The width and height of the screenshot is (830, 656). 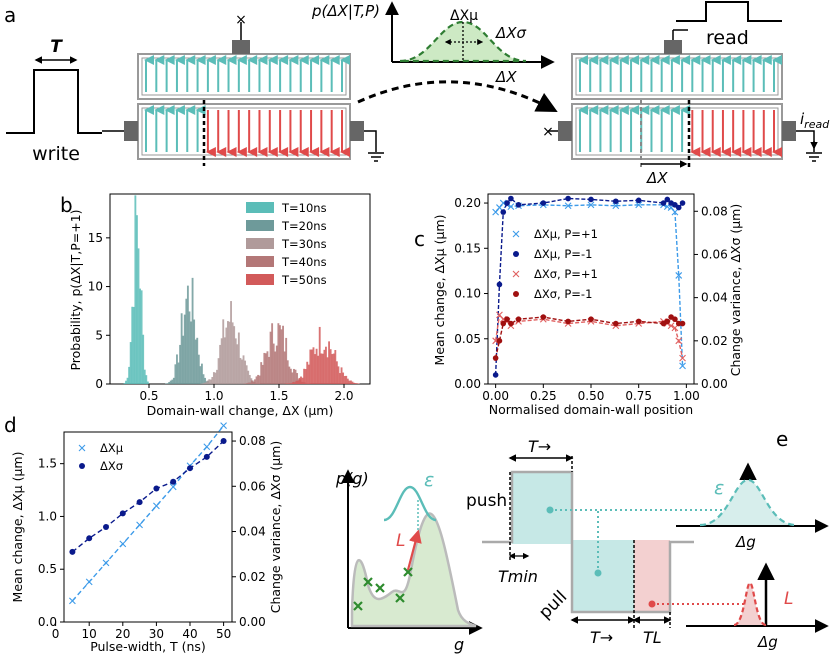 What do you see at coordinates (563, 254) in the screenshot?
I see `legend-entry: ΔXμ, P=-1` at bounding box center [563, 254].